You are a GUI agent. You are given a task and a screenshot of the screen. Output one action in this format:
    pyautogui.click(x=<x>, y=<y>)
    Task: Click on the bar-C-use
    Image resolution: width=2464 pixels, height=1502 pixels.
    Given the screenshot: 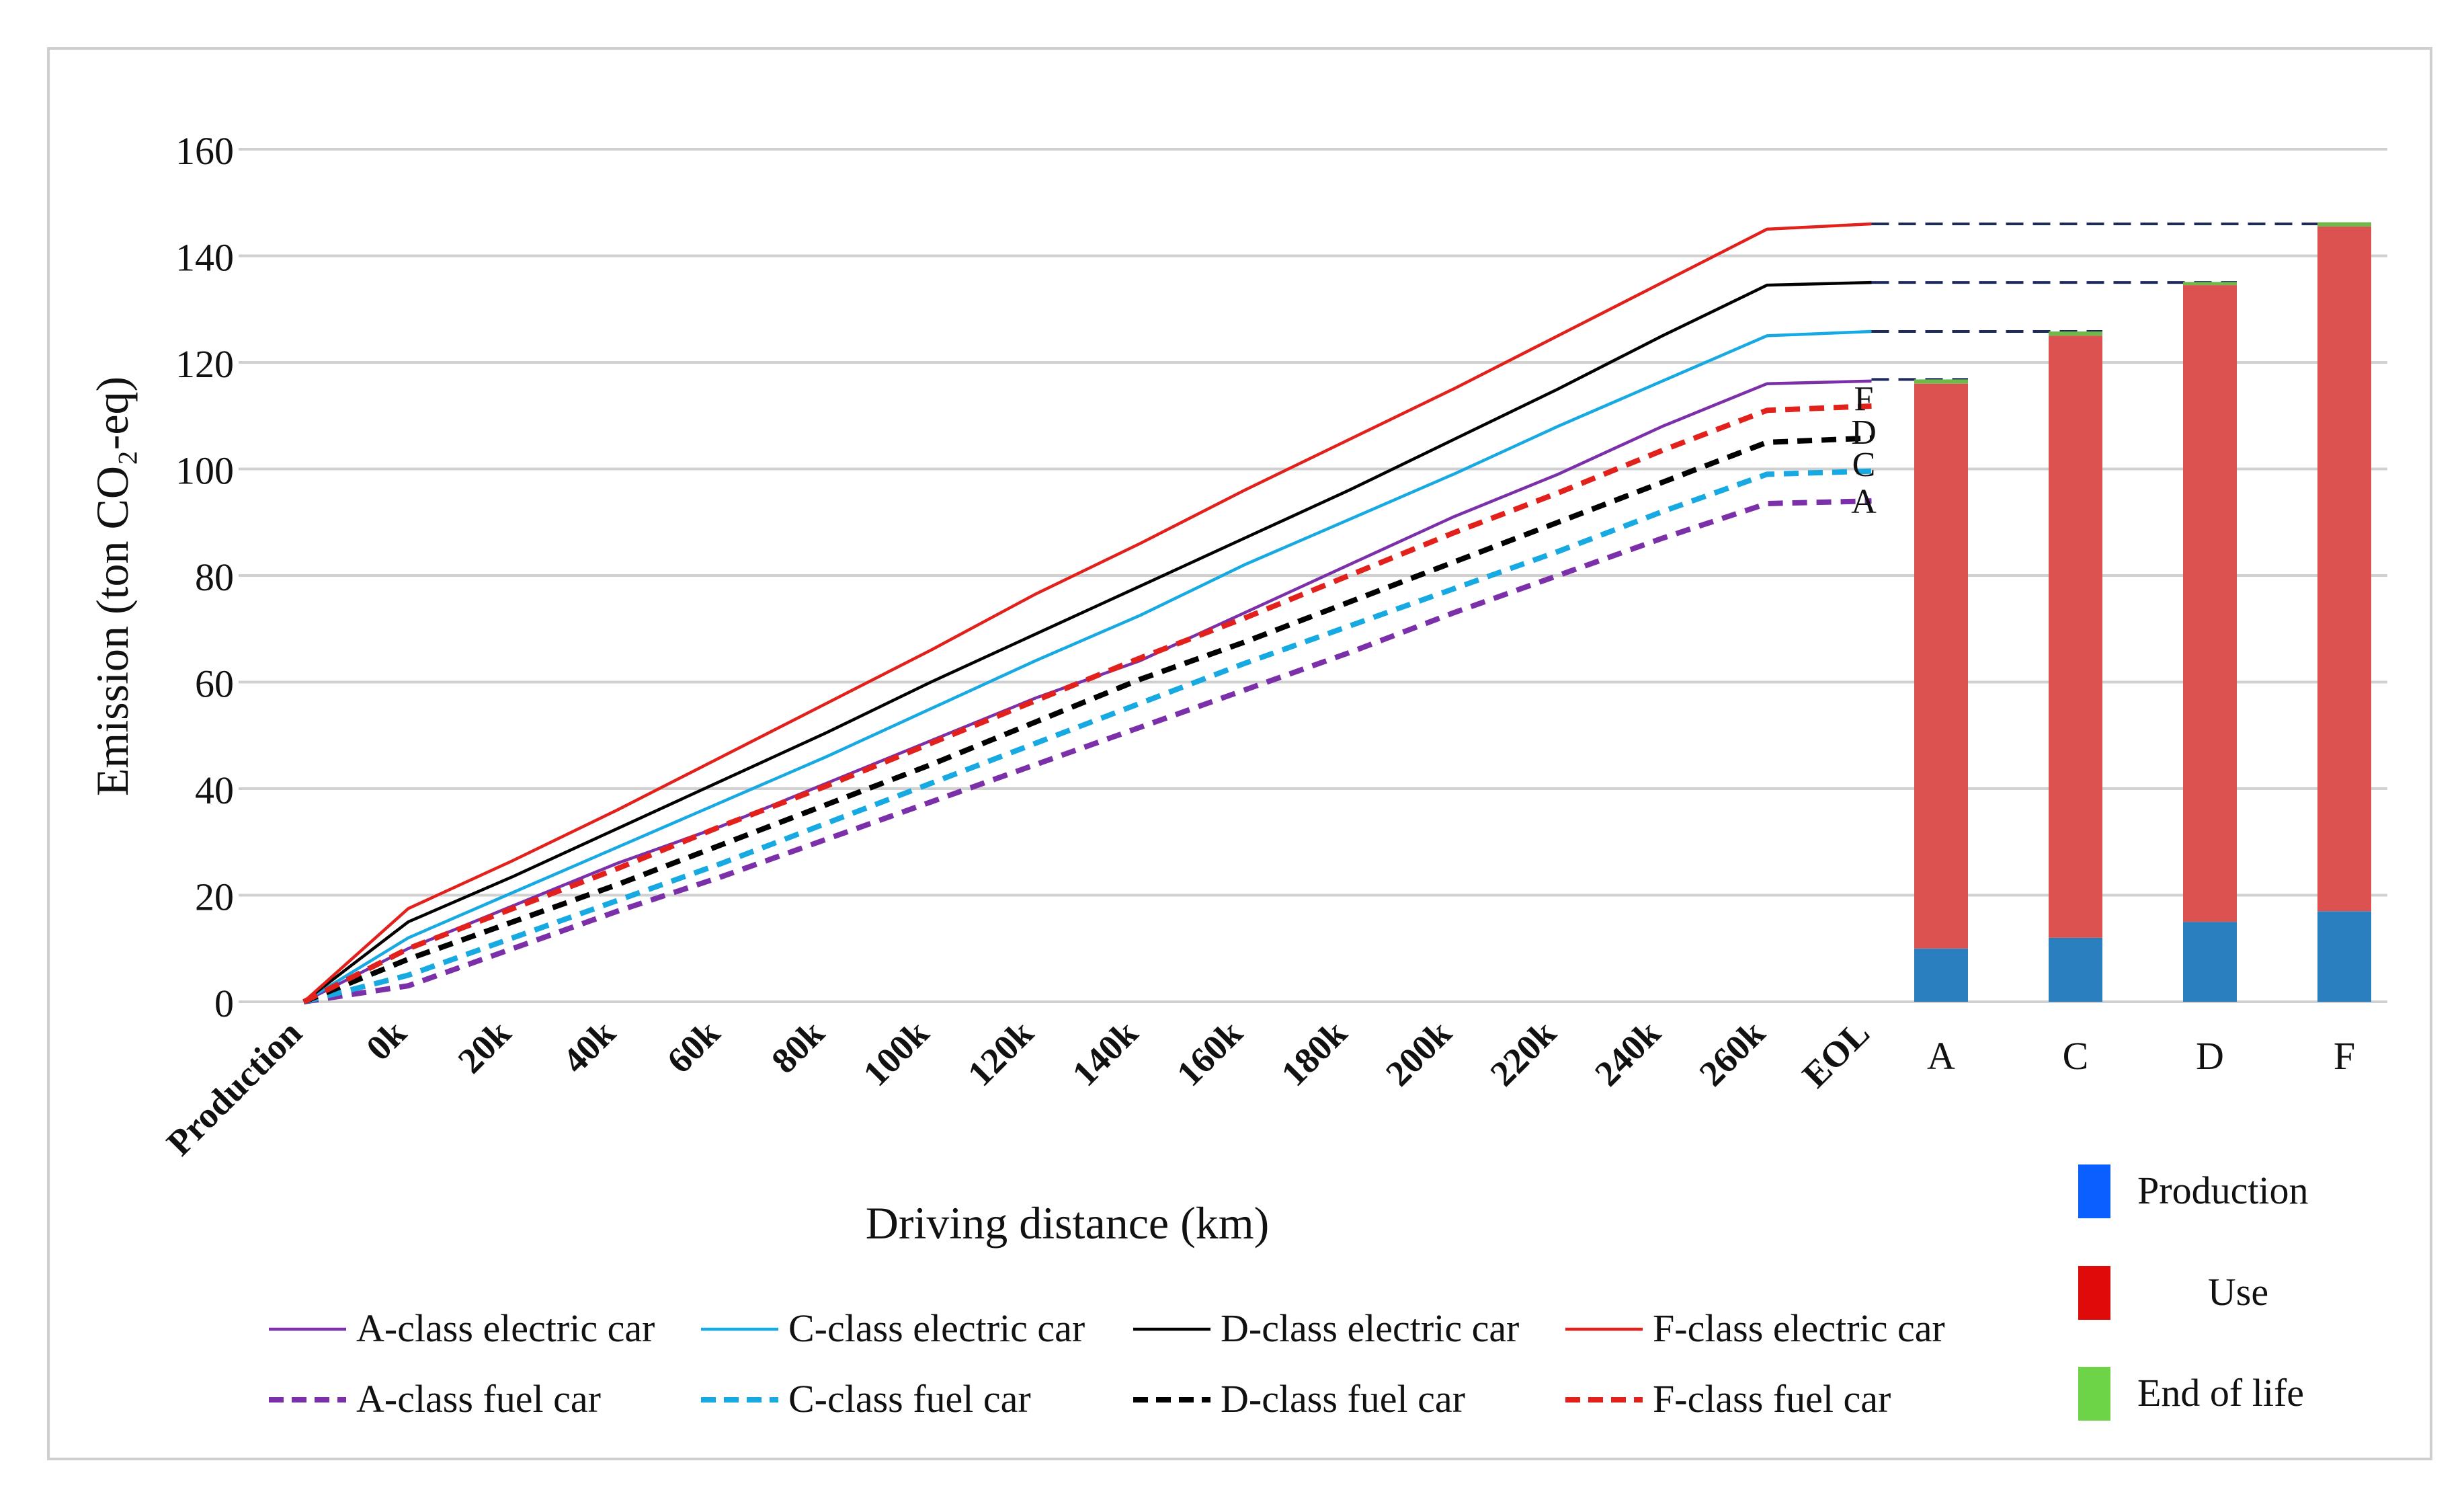 What is the action you would take?
    pyautogui.click(x=2075, y=636)
    